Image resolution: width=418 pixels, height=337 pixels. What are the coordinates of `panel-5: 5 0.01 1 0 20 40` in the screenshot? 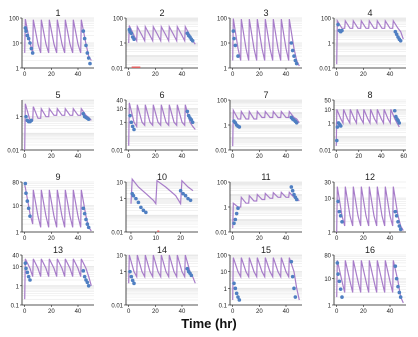 It's located at (50, 125).